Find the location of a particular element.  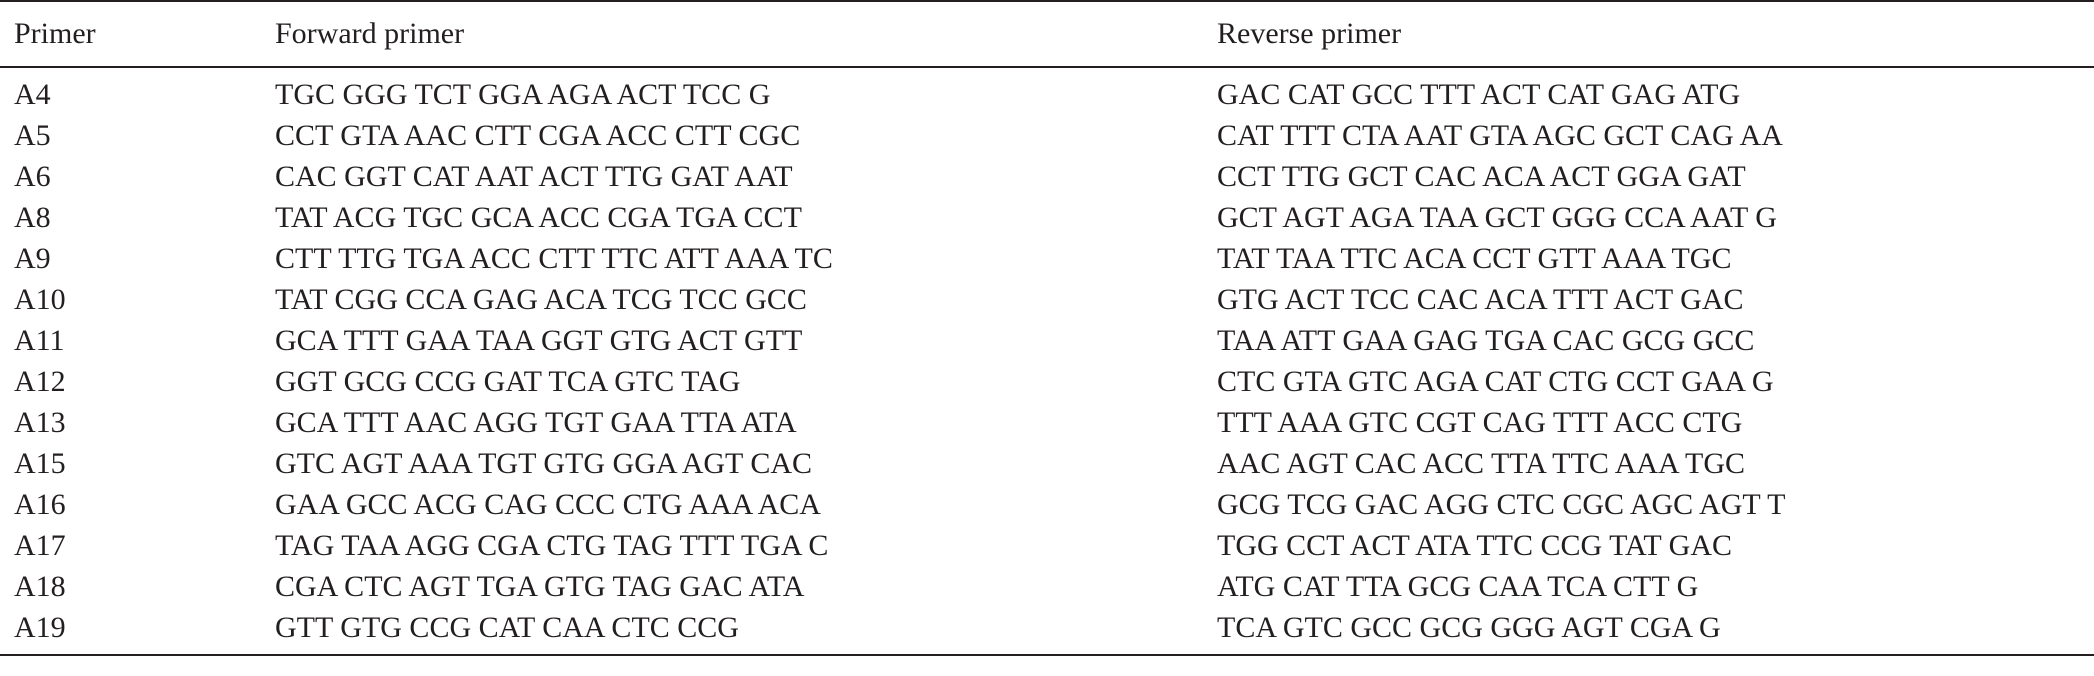

forward-primer-cell: GTT GTG CCG CAT CAA CTC CCG is located at coordinates (732, 631).